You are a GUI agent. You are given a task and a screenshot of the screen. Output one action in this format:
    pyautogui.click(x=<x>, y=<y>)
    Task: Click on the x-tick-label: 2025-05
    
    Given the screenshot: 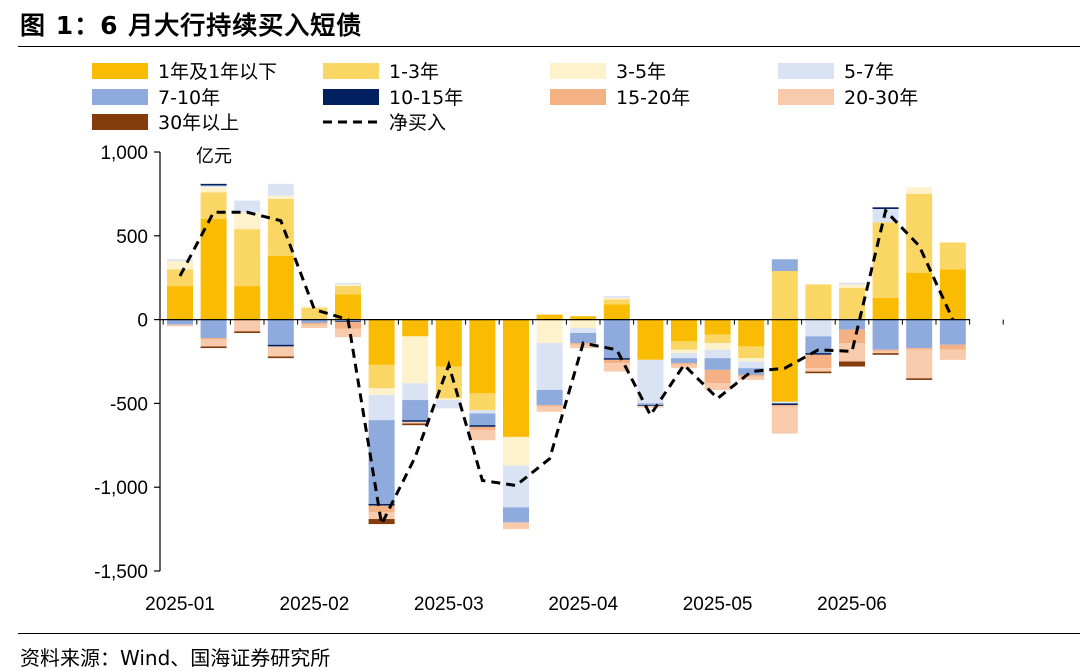 What is the action you would take?
    pyautogui.click(x=718, y=604)
    